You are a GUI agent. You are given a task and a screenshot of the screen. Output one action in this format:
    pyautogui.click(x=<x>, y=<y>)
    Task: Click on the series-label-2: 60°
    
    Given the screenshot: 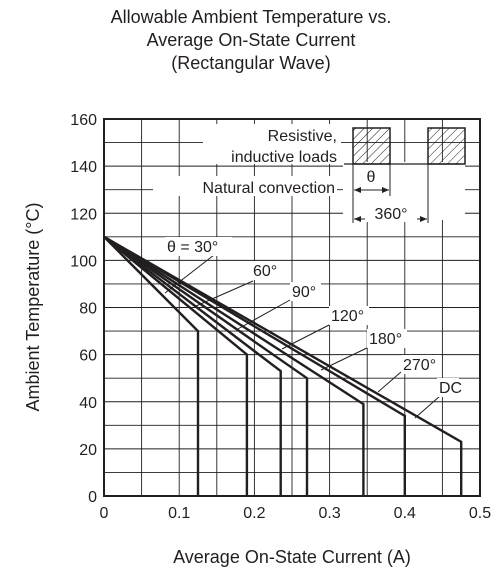 What is the action you would take?
    pyautogui.click(x=265, y=271)
    